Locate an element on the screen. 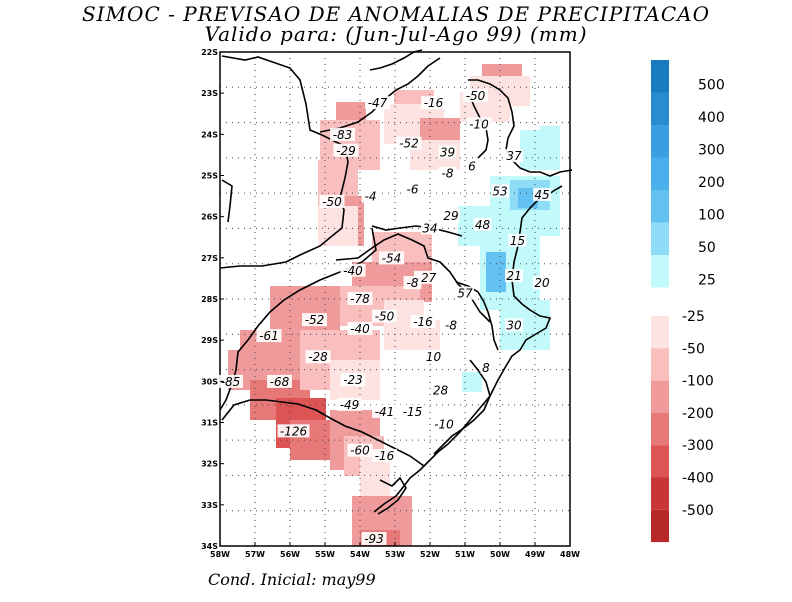 This screenshot has width=792, height=602. lat-tick-label: 25S is located at coordinates (209, 176).